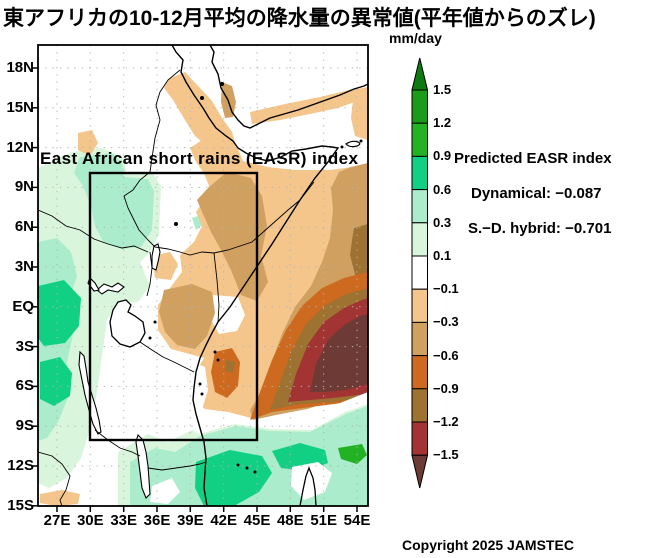  Describe the element at coordinates (352, 454) in the screenshot. I see `anomaly-region-south-kelly` at that location.